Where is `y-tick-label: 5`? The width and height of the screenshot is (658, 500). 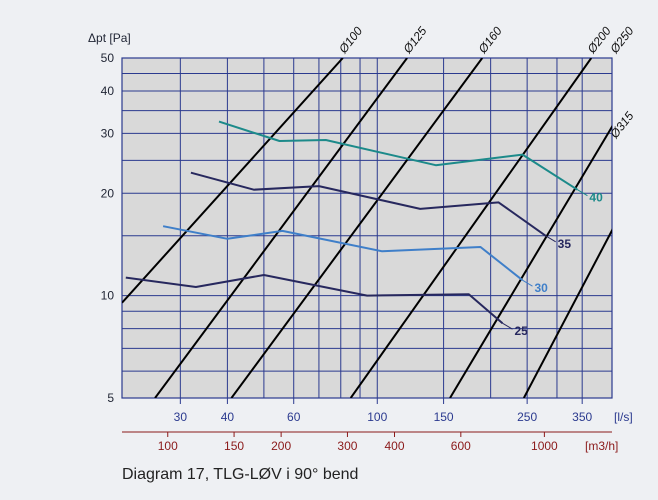 y-tick-label: 5 is located at coordinates (110, 398).